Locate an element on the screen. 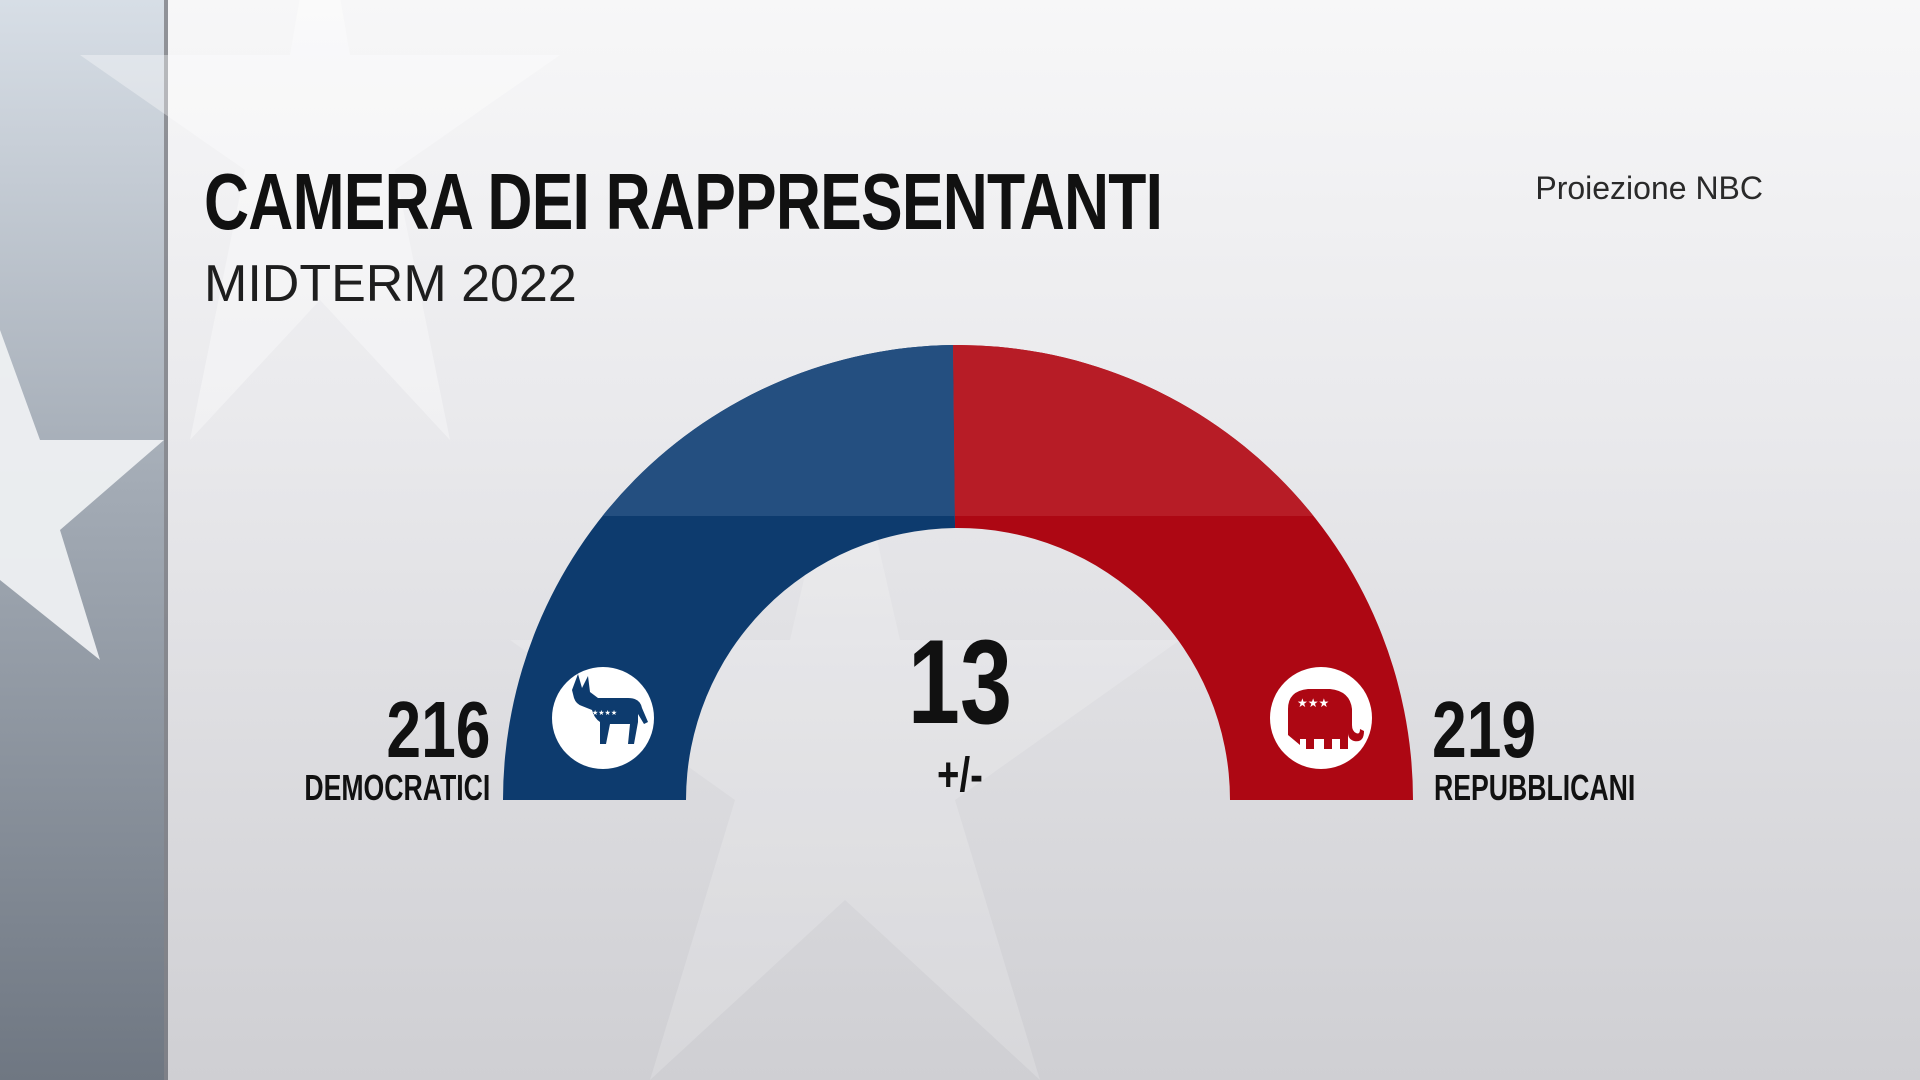  margin-label: +/- is located at coordinates (960, 775).